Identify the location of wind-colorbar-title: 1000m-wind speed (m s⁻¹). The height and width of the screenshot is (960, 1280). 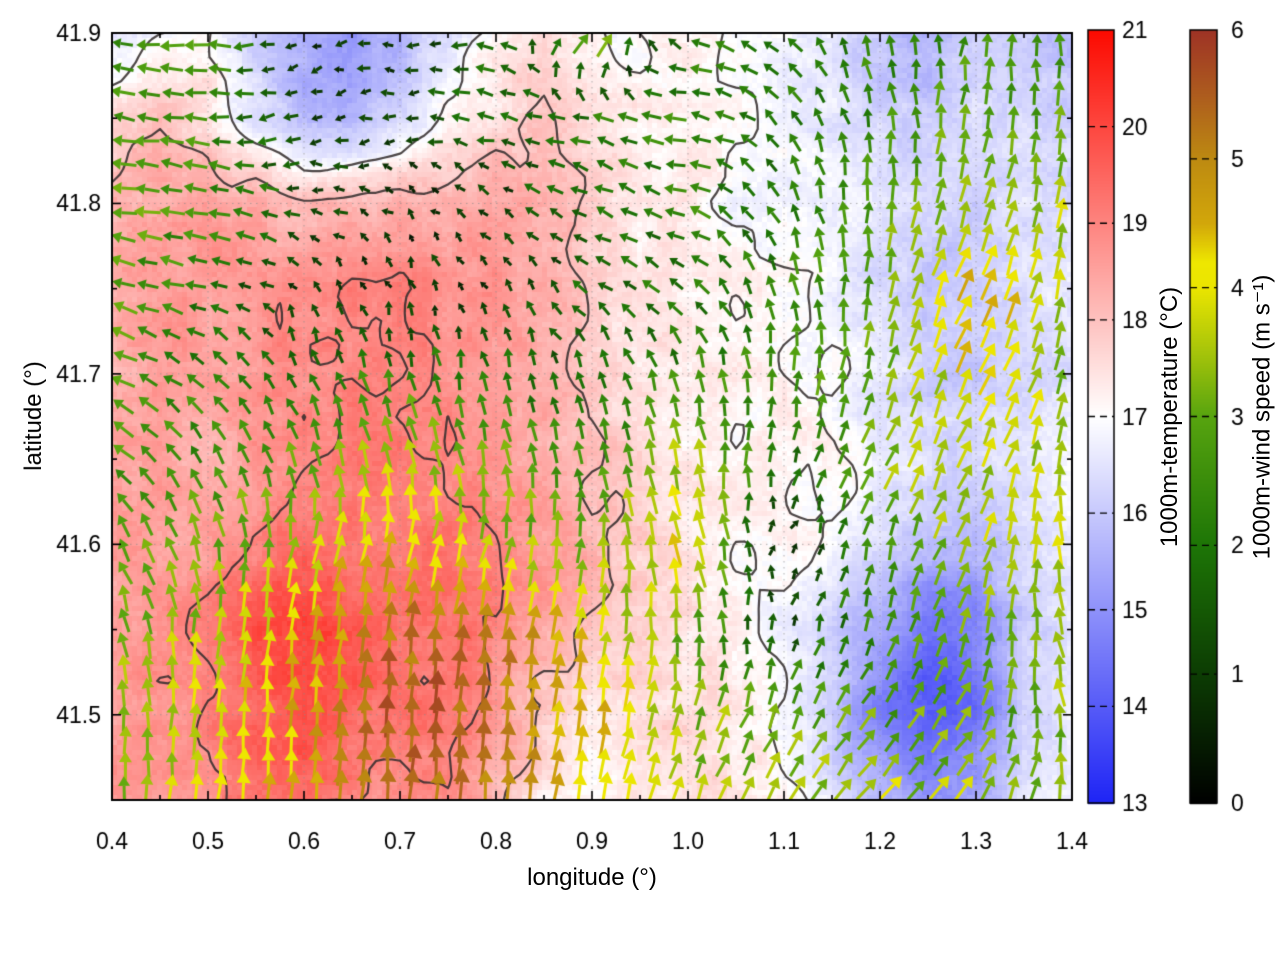
(1262, 417).